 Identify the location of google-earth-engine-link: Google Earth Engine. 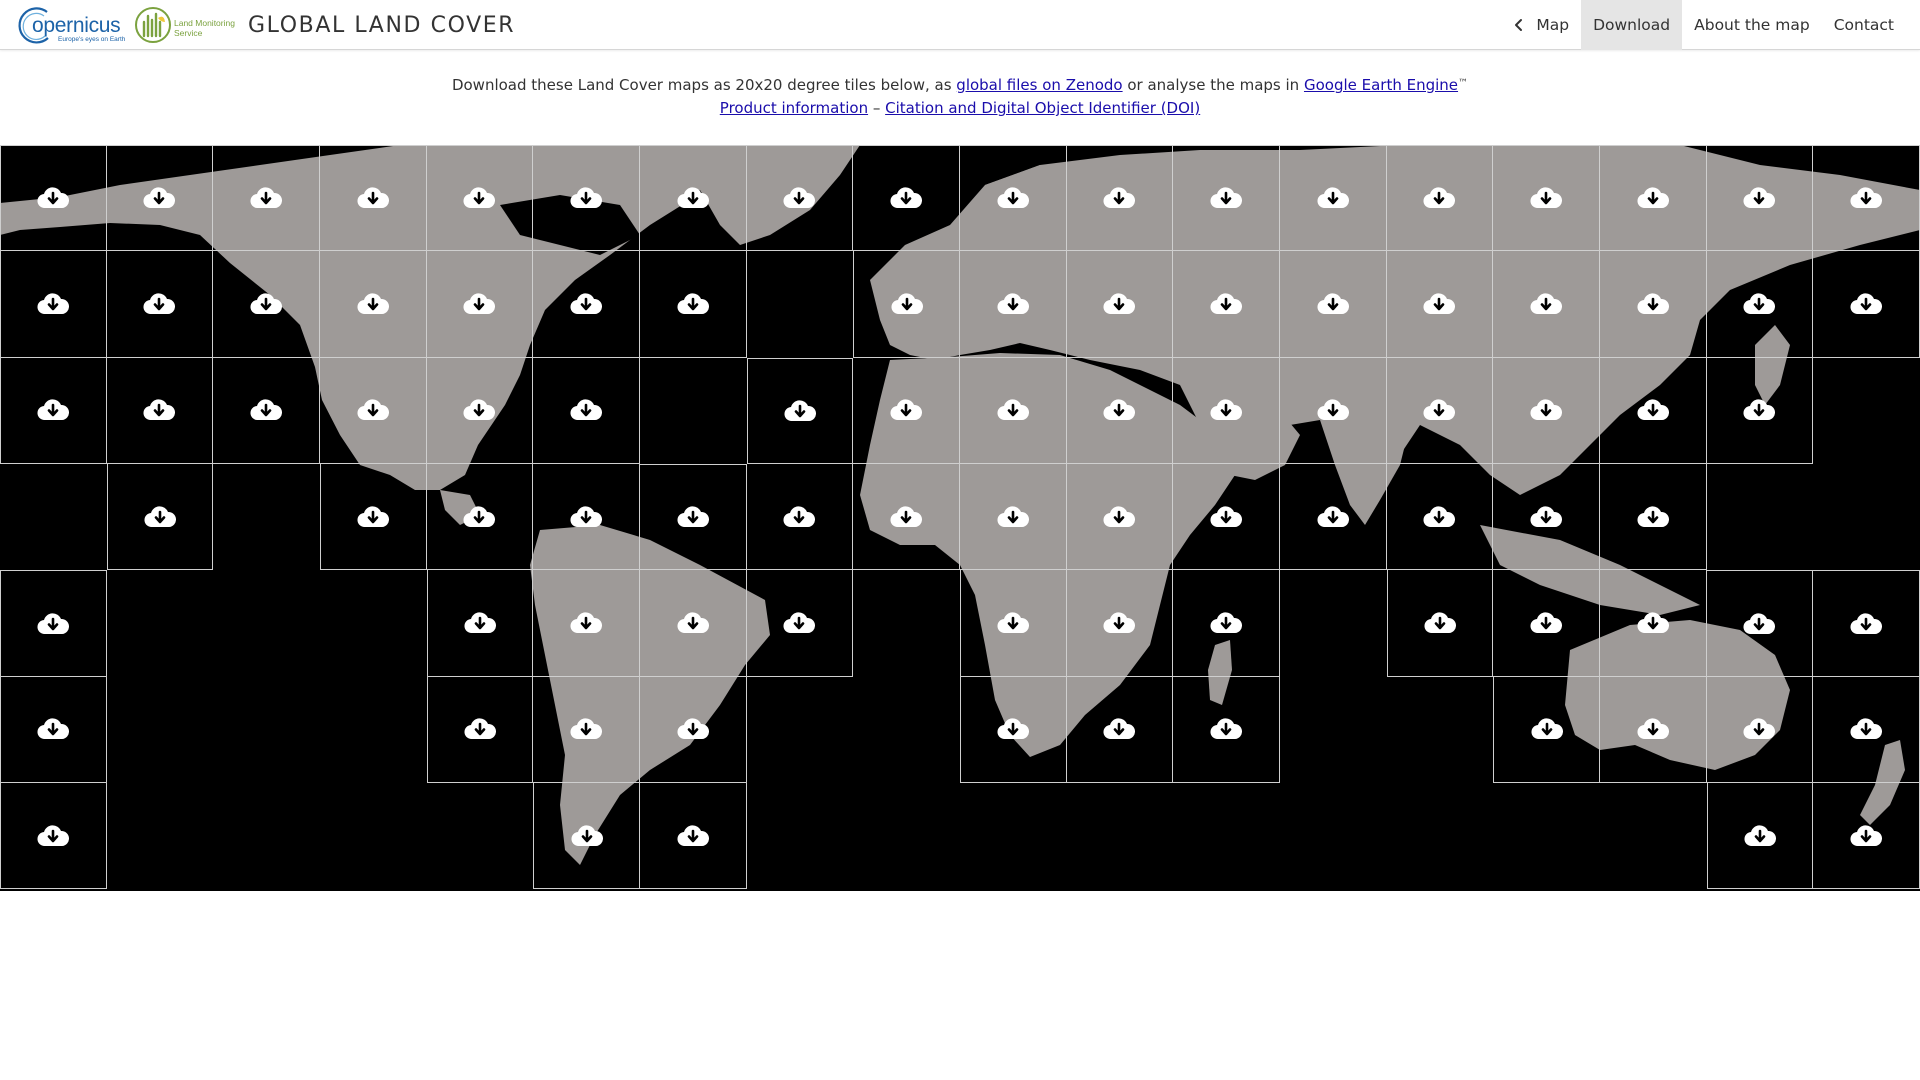
(1381, 85).